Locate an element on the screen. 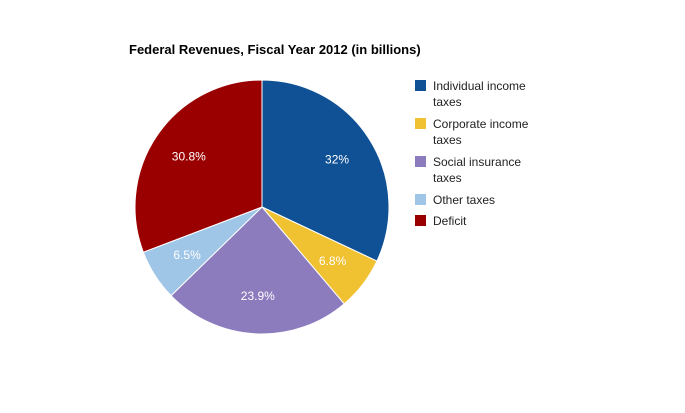  pie-slice-individual-income-taxes is located at coordinates (325, 170).